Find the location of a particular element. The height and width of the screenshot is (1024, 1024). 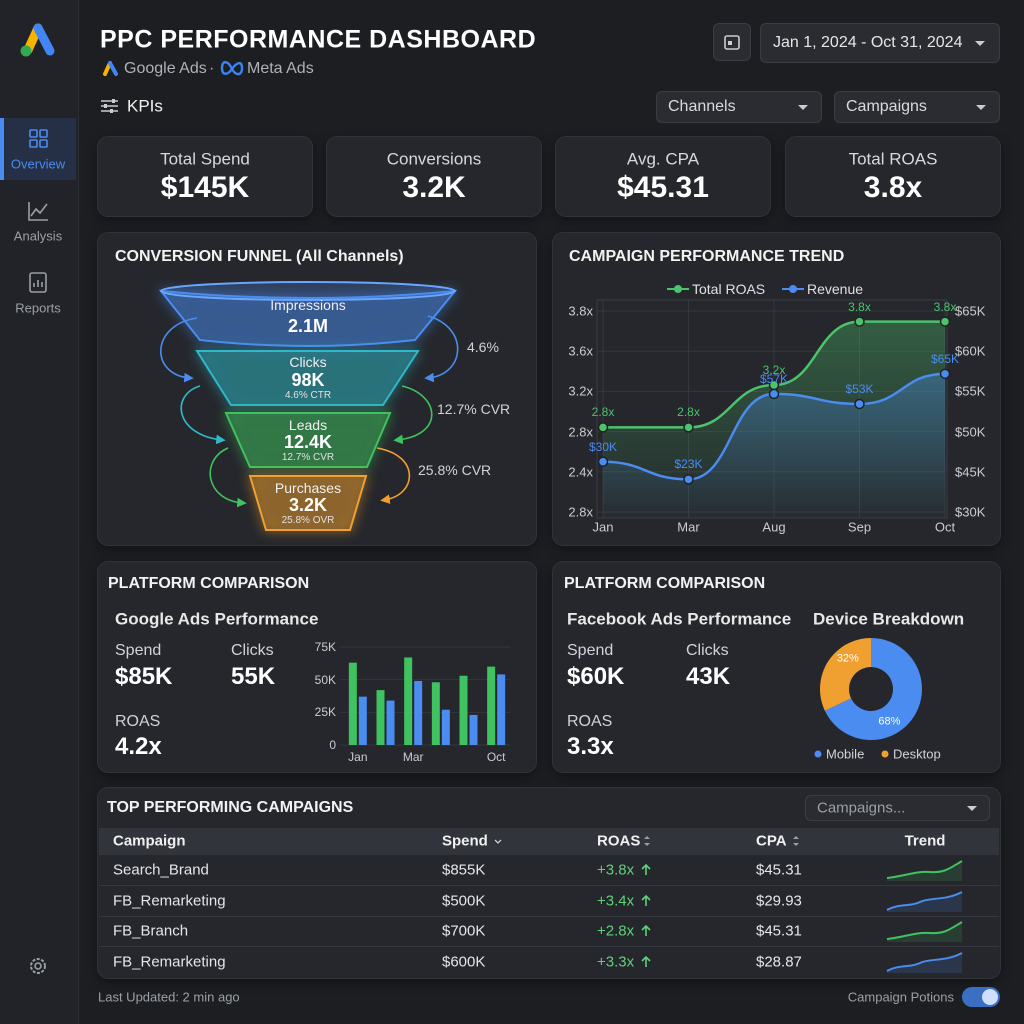

table-cell: +2.8x is located at coordinates (616, 931).